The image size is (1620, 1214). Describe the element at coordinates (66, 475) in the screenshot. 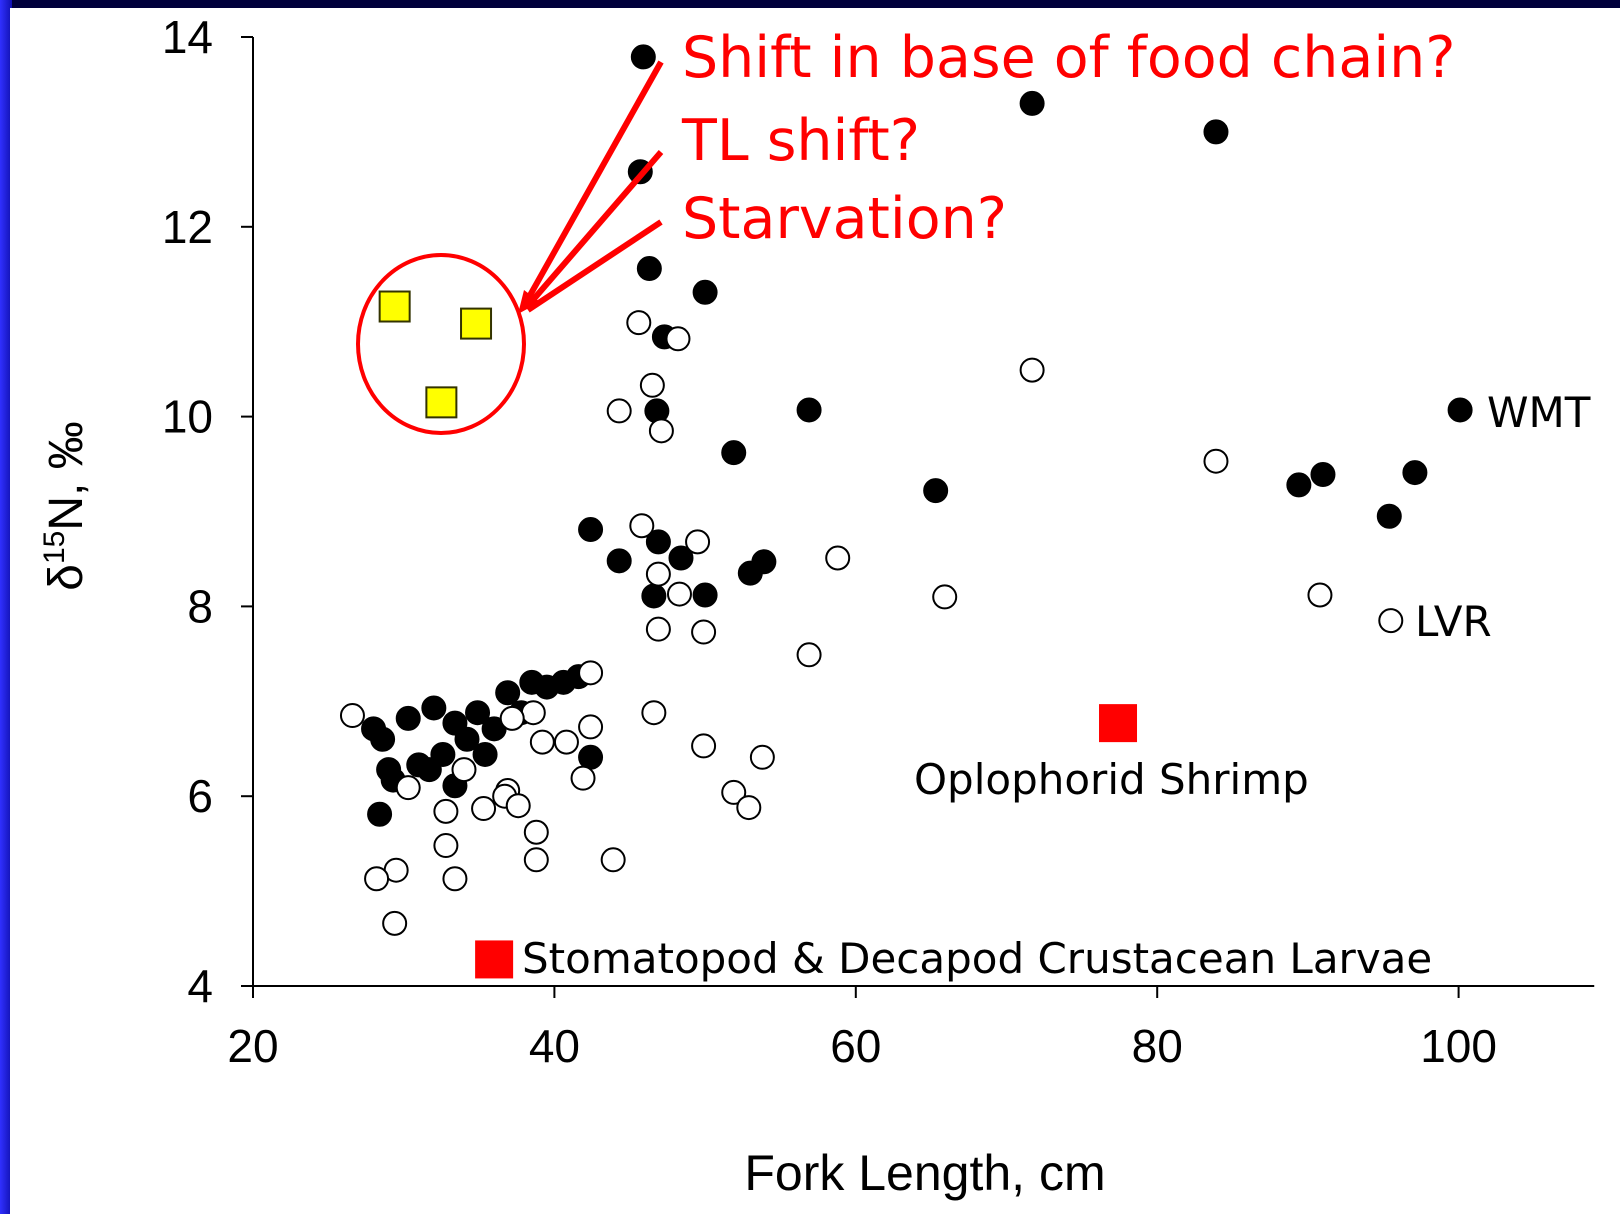

I see `y-label-text: N, ‰` at that location.